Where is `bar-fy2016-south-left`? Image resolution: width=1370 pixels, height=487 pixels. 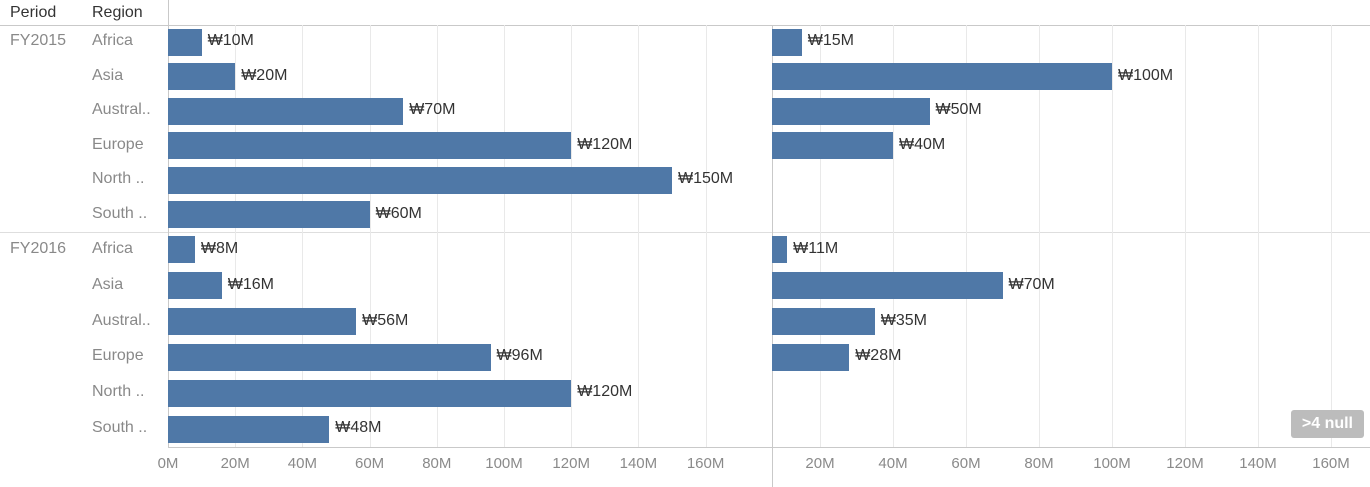 bar-fy2016-south-left is located at coordinates (249, 429).